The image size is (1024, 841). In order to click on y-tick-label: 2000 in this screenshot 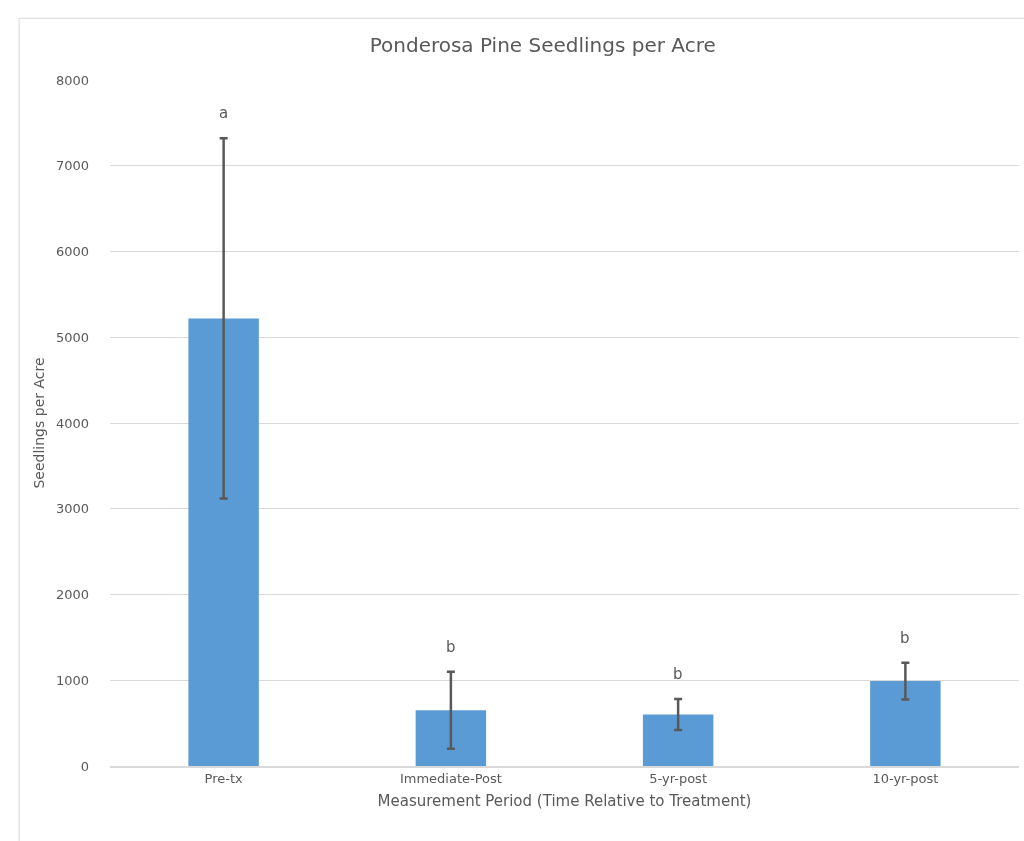, I will do `click(72, 595)`.